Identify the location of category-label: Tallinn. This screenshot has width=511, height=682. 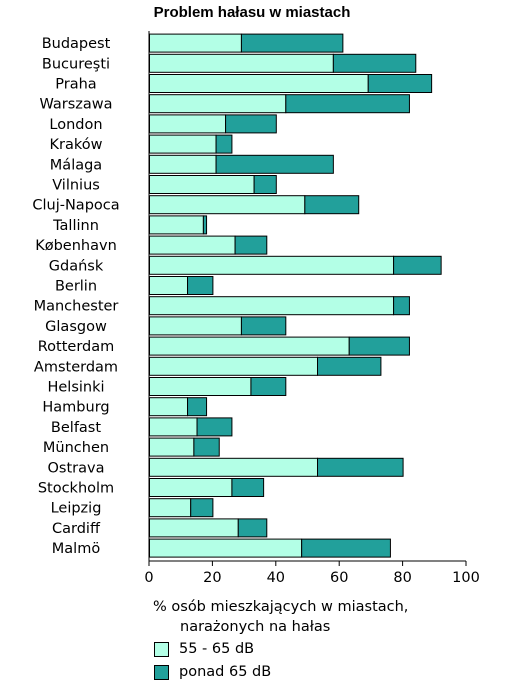
(75, 226).